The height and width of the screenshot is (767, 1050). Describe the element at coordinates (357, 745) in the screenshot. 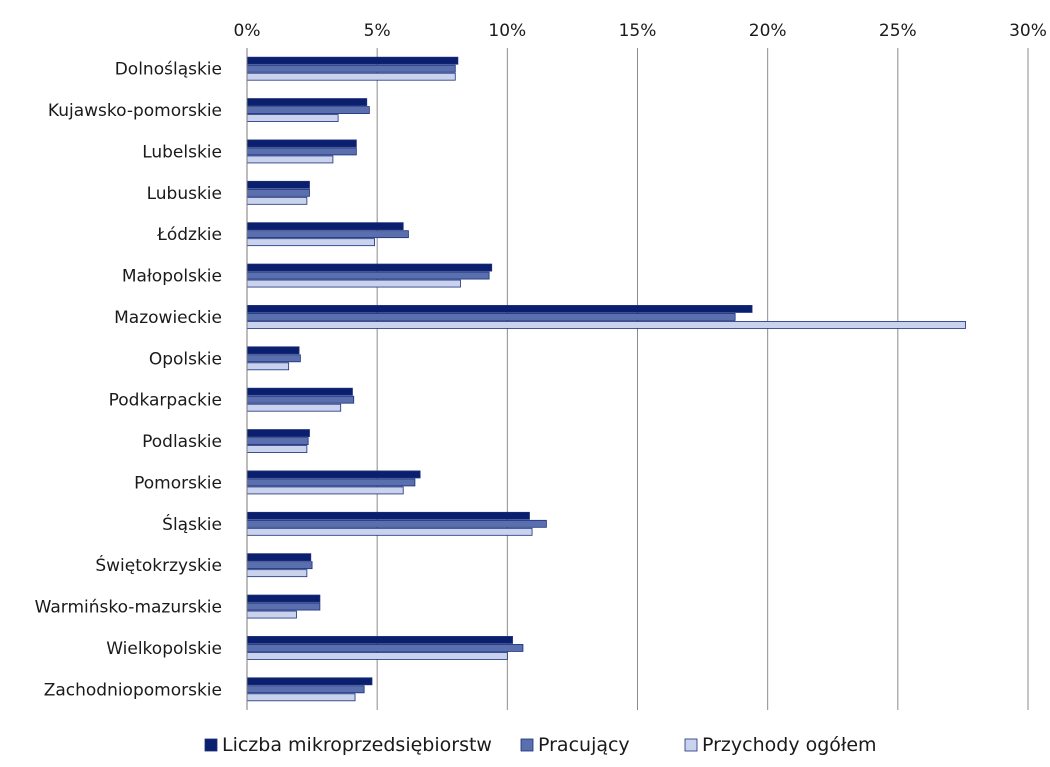

I see `legend-label-0: Liczba mikroprzedsiębiorstw` at that location.